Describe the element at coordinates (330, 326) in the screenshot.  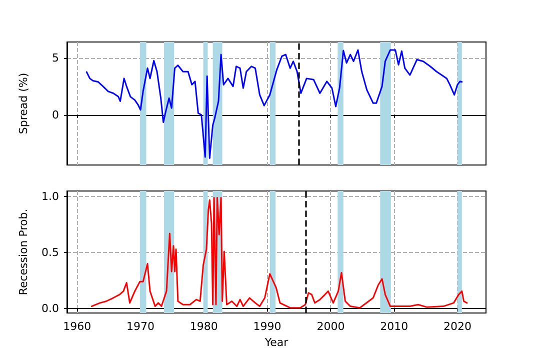
I see `x-tick-label: 2000` at that location.